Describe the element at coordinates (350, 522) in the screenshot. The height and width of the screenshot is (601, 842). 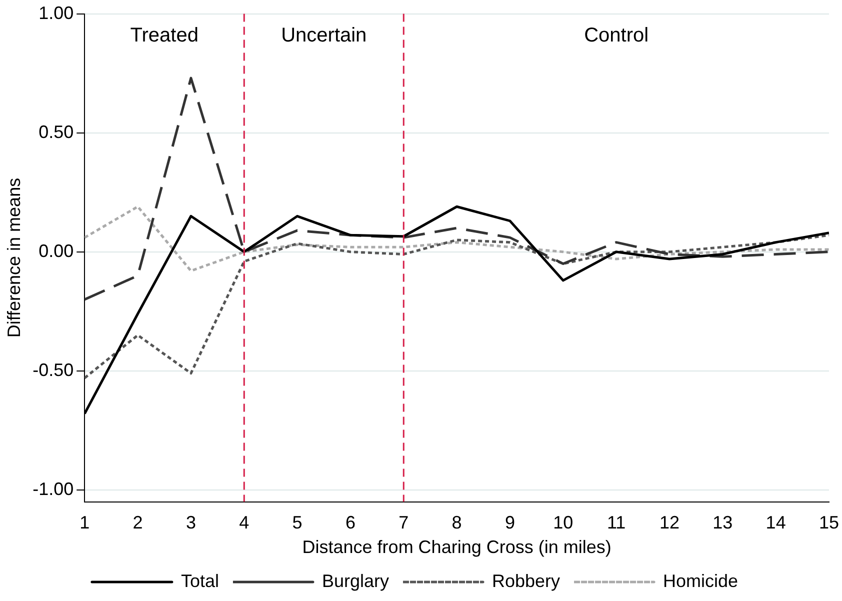
I see `x-tick-label: 6` at that location.